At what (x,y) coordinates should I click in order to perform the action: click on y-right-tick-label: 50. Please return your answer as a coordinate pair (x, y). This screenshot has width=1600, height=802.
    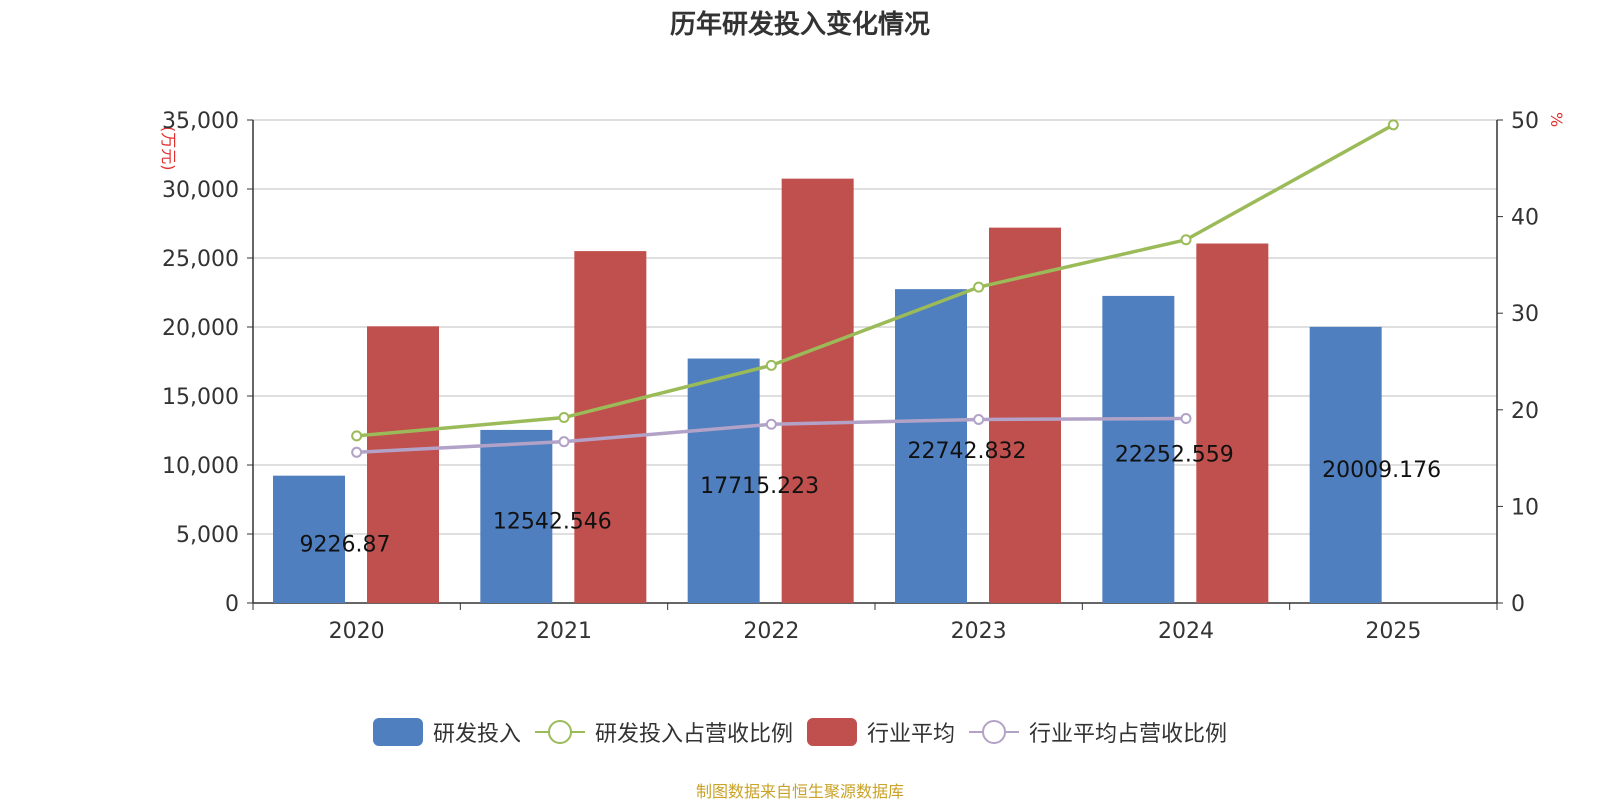
    Looking at the image, I should click on (1525, 121).